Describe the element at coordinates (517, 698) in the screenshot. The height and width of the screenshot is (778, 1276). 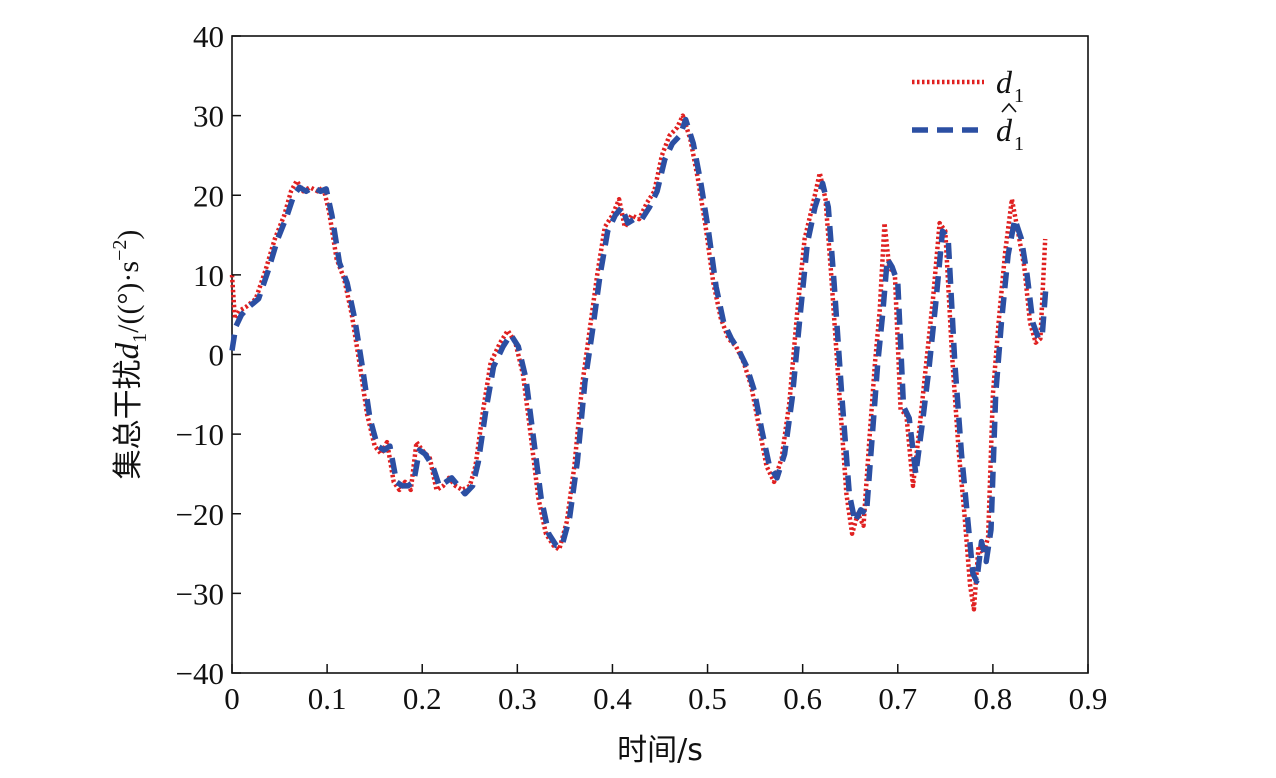
I see `x-tick-label: 0.3` at that location.